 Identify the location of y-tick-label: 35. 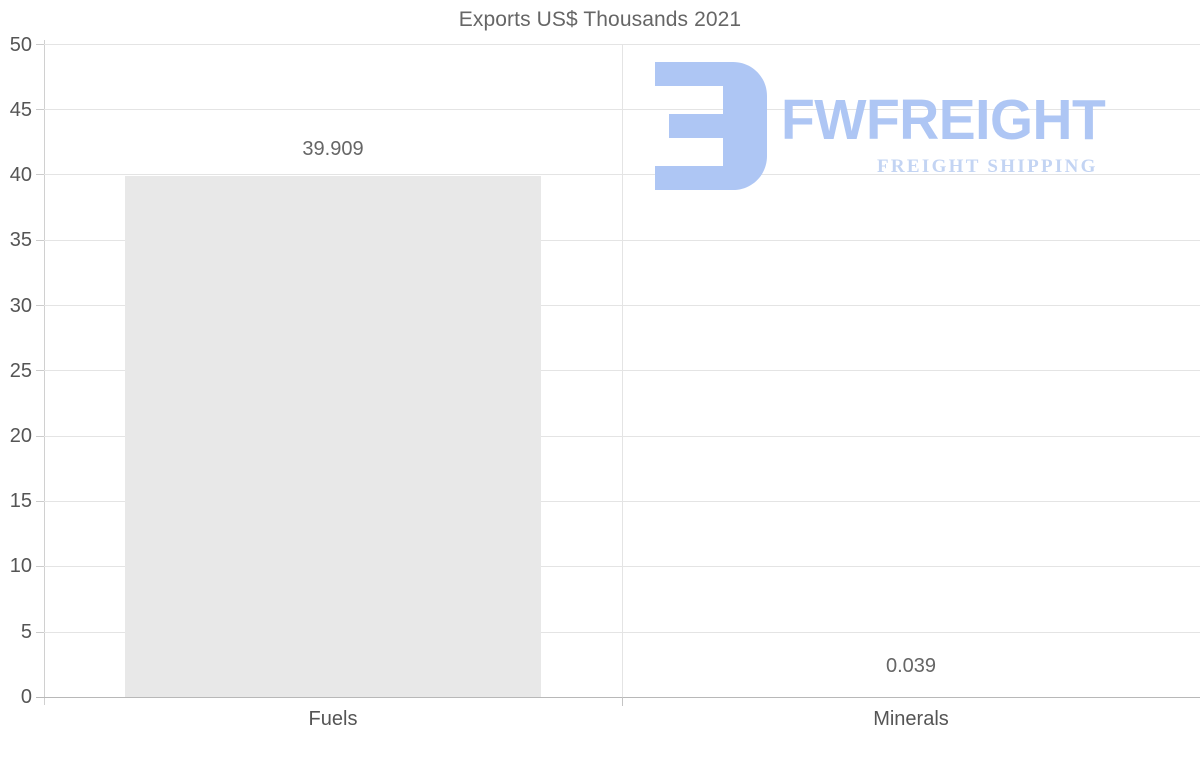
(20, 240).